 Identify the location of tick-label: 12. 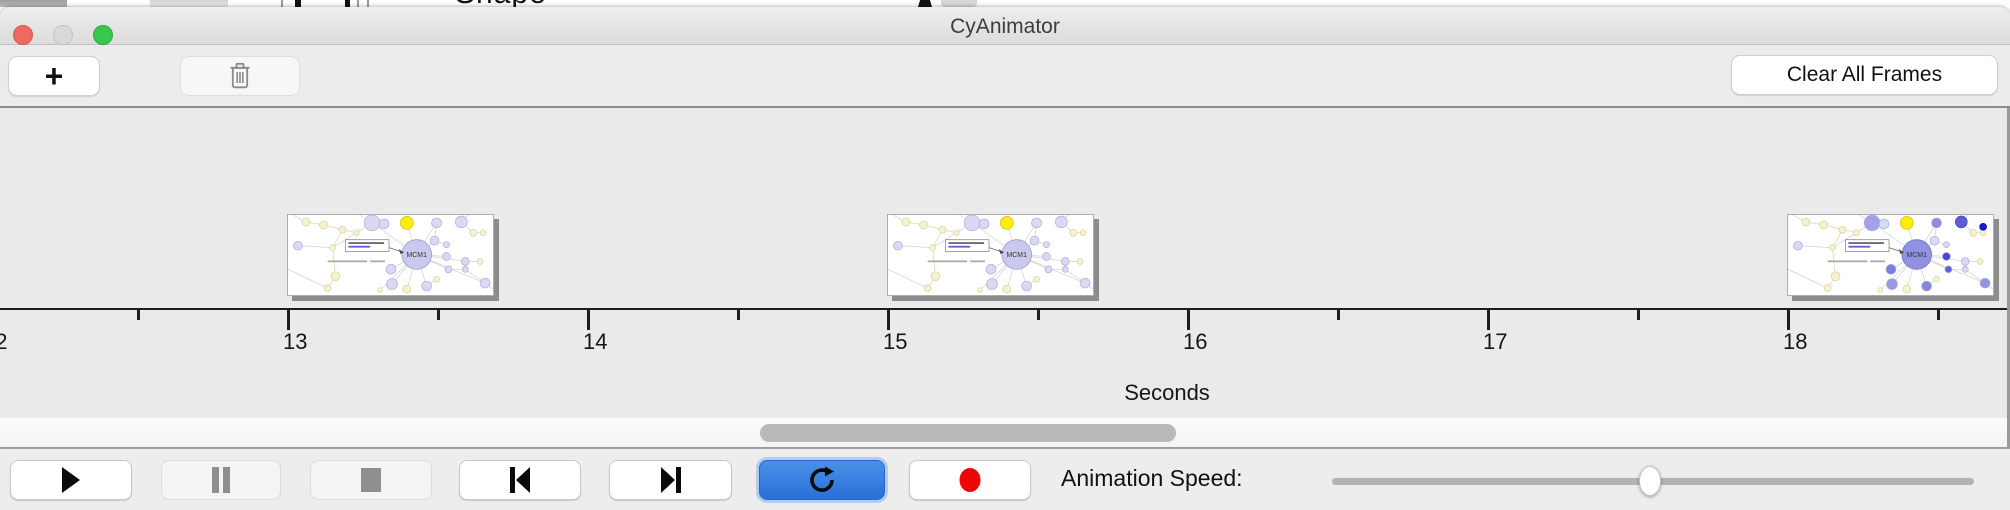
(3, 342).